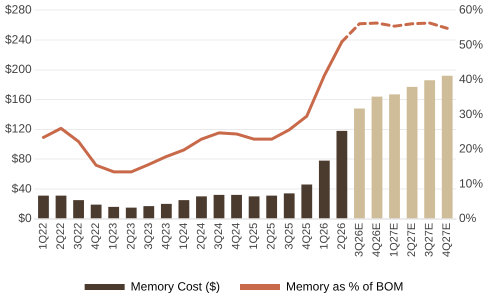 The image size is (490, 307). Describe the element at coordinates (61, 236) in the screenshot. I see `x-tick-label: 2Q22` at that location.